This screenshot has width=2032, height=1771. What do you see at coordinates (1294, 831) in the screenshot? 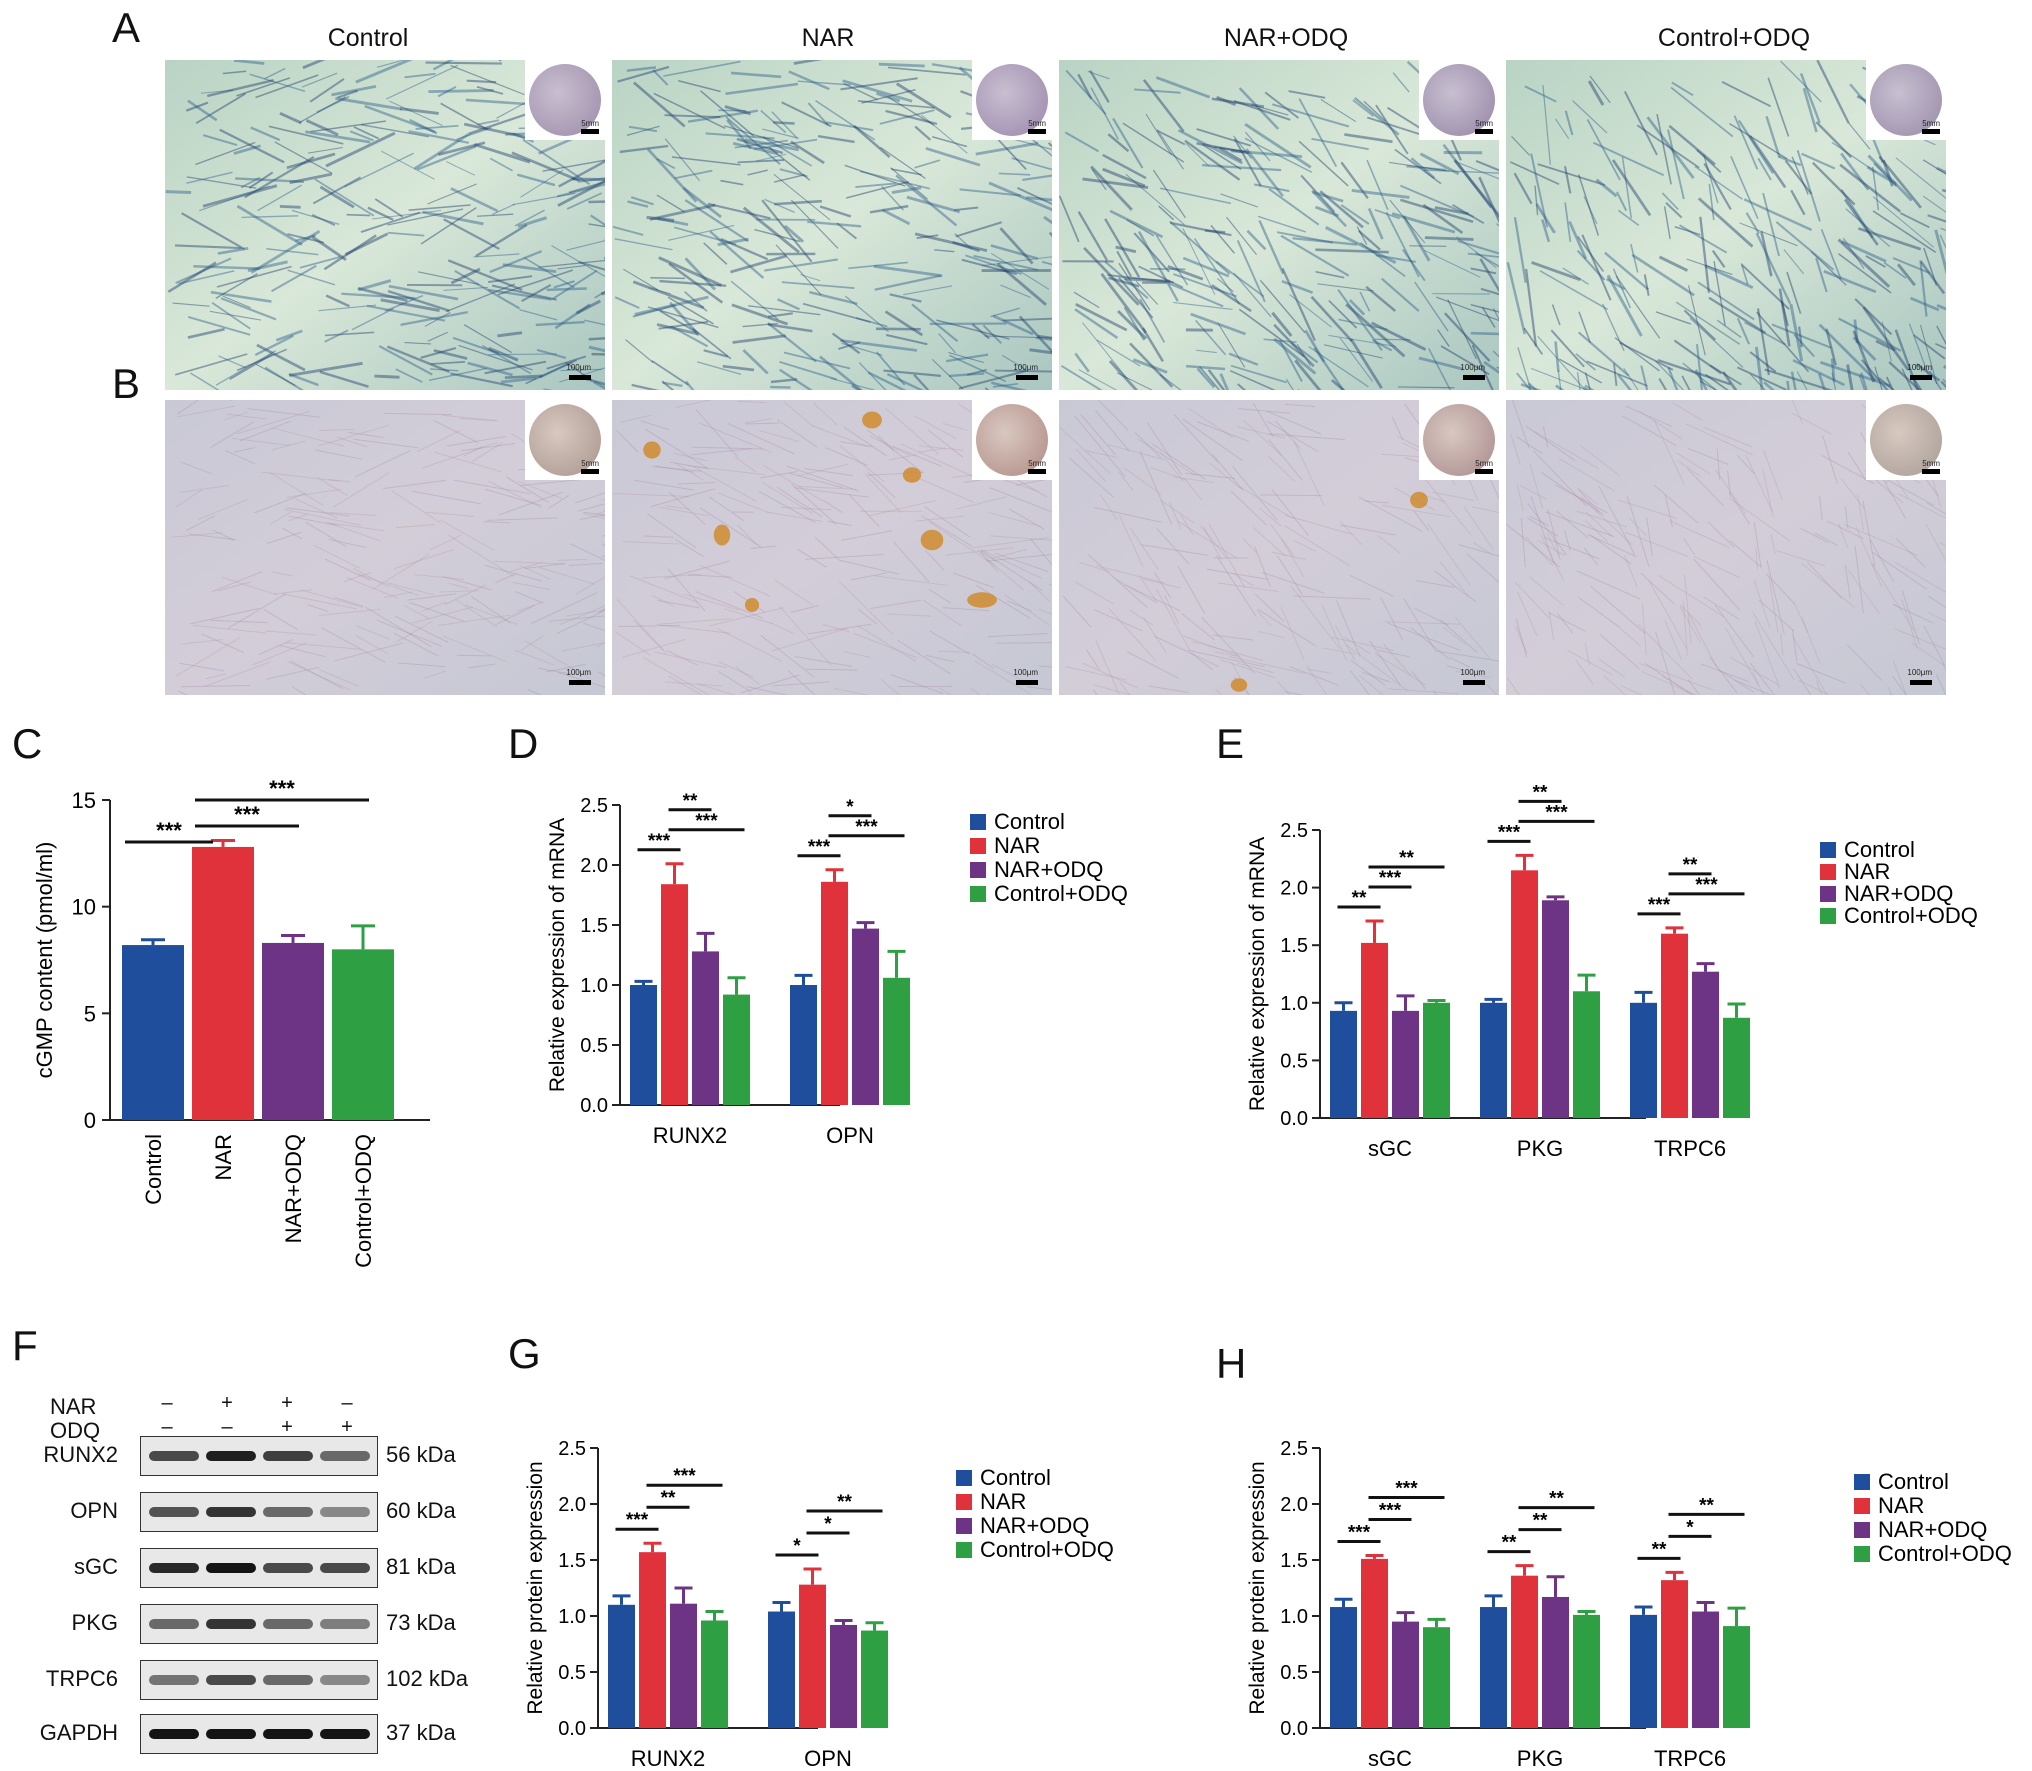
I see `y-tick-label: 2.5` at bounding box center [1294, 831].